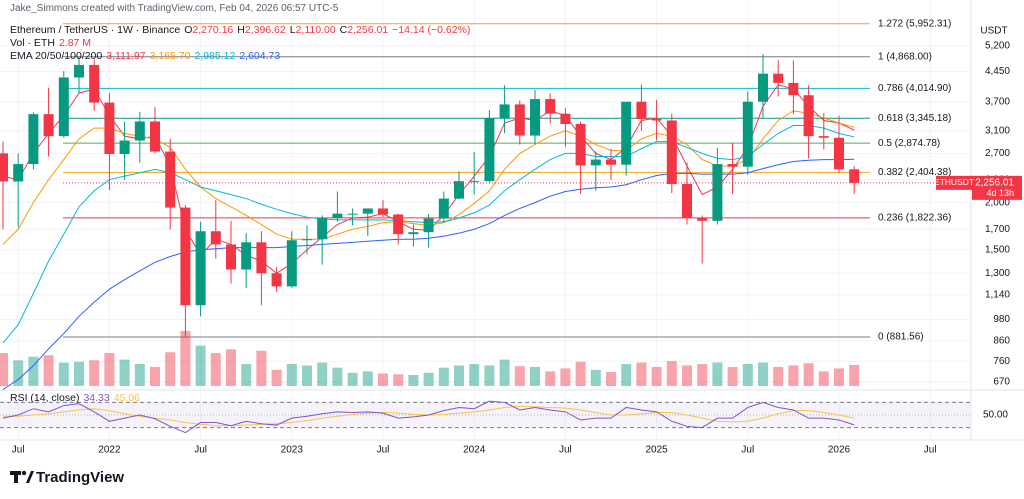 The image size is (1024, 499). What do you see at coordinates (1001, 319) in the screenshot?
I see `y-tick-label: 980` at bounding box center [1001, 319].